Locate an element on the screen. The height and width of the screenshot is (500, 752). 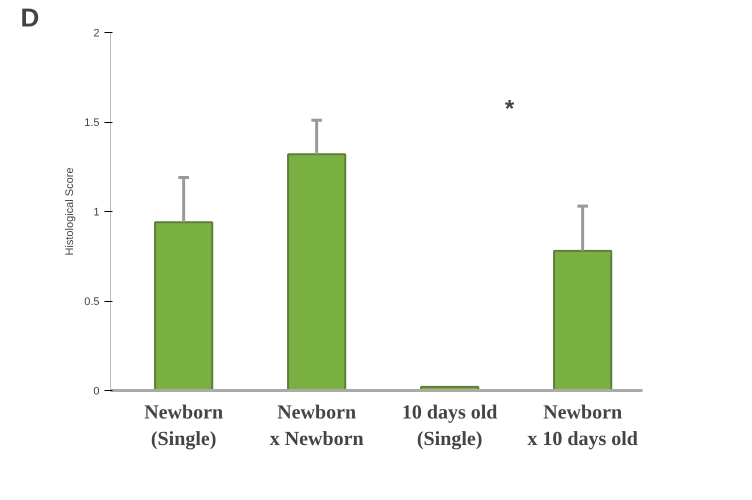
x-tick-label: Newborn x Newborn is located at coordinates (317, 426).